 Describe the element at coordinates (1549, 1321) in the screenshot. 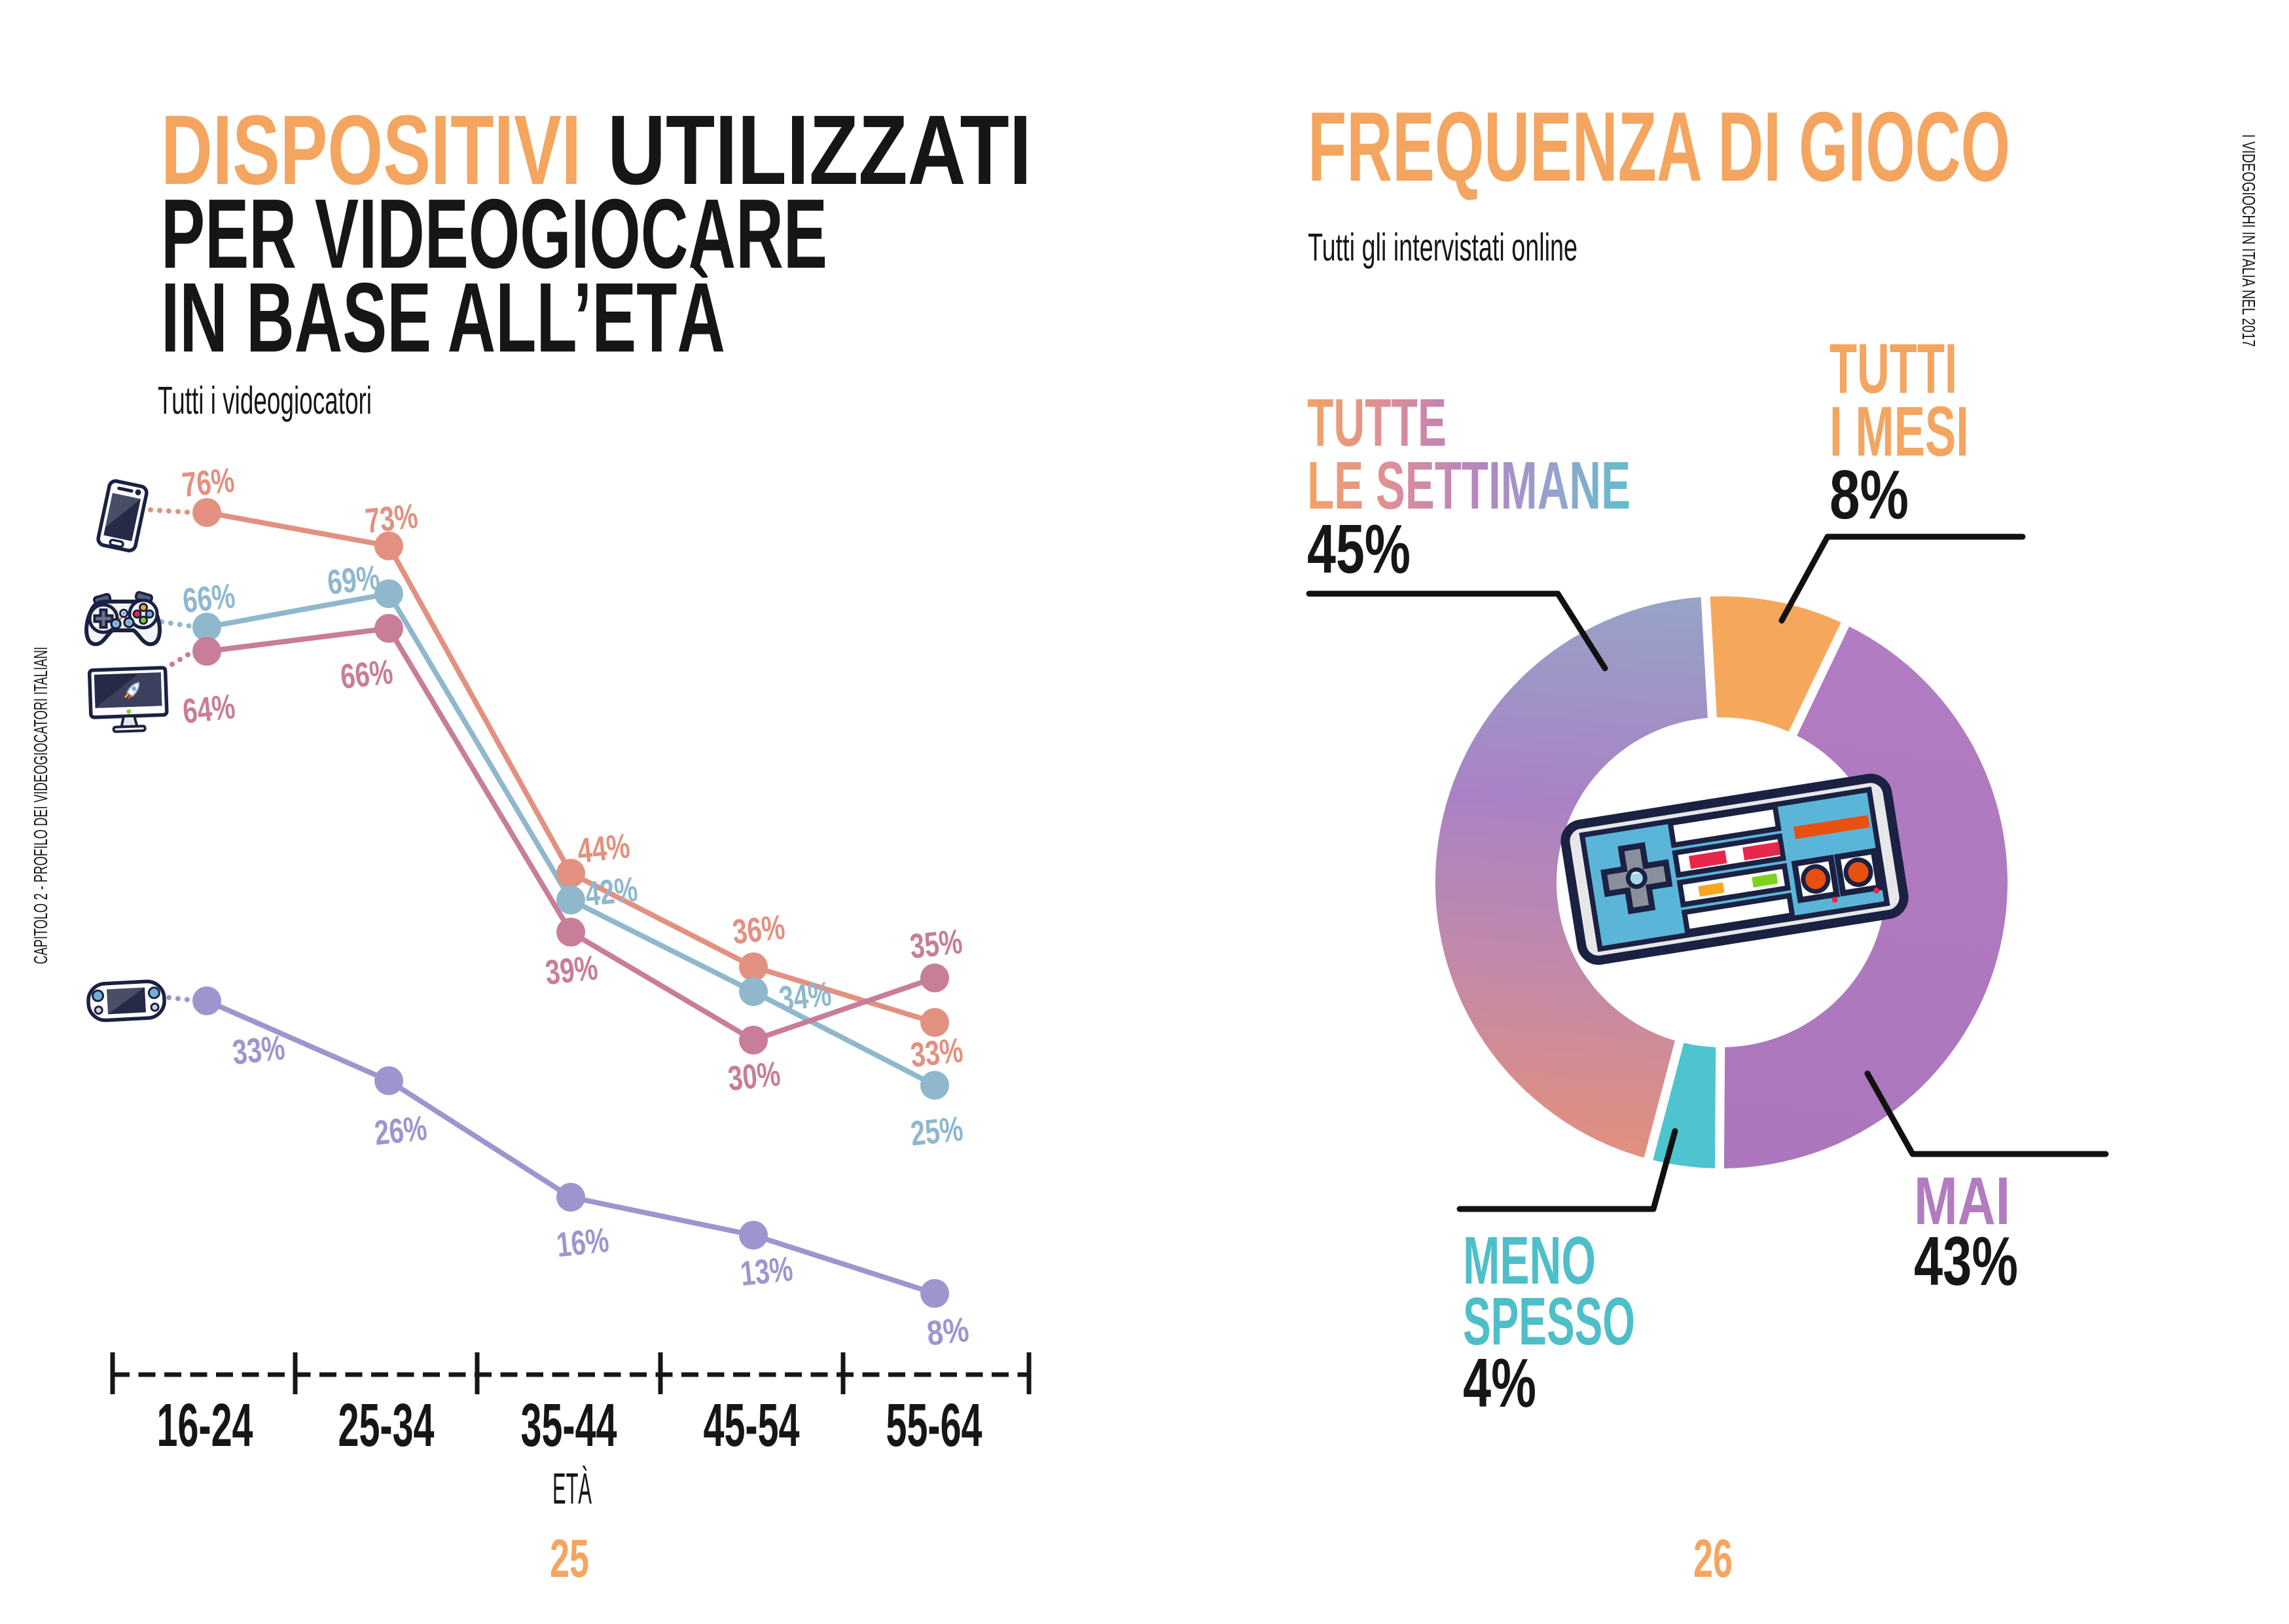

I see `svg-text: SPESSO` at that location.